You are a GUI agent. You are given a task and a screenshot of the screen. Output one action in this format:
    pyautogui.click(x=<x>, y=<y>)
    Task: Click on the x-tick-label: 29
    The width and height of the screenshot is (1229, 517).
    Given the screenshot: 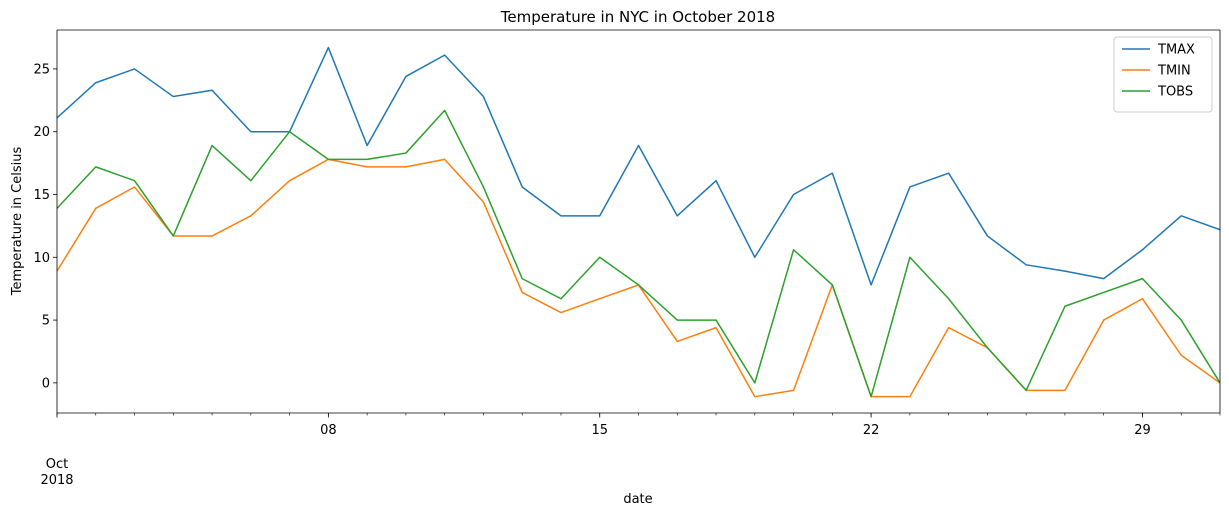 What is the action you would take?
    pyautogui.click(x=1142, y=430)
    